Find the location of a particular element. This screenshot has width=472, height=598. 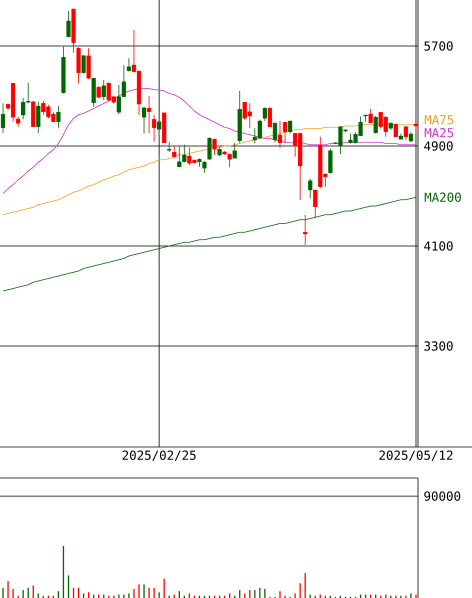

series-label: MA25 is located at coordinates (439, 133).